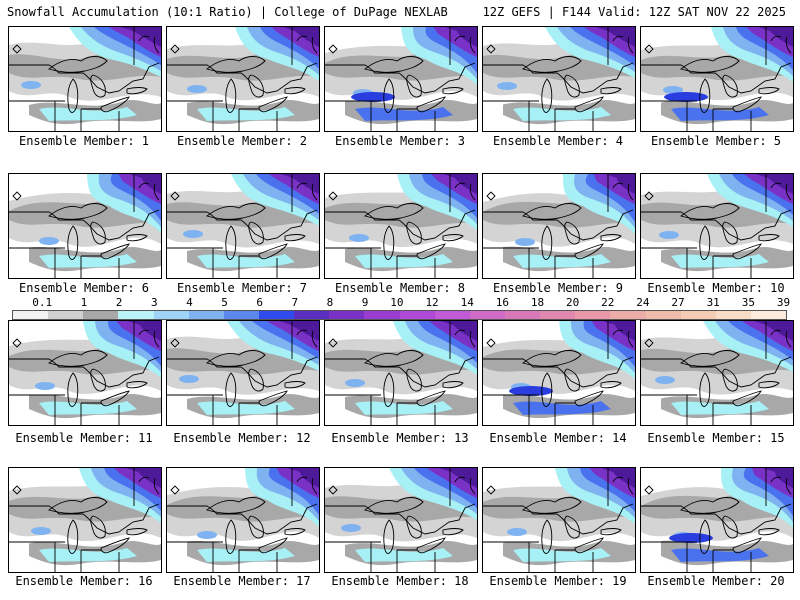 The image size is (800, 600). Describe the element at coordinates (558, 141) in the screenshot. I see `ensemble-member-label: Ensemble Member: 4` at that location.